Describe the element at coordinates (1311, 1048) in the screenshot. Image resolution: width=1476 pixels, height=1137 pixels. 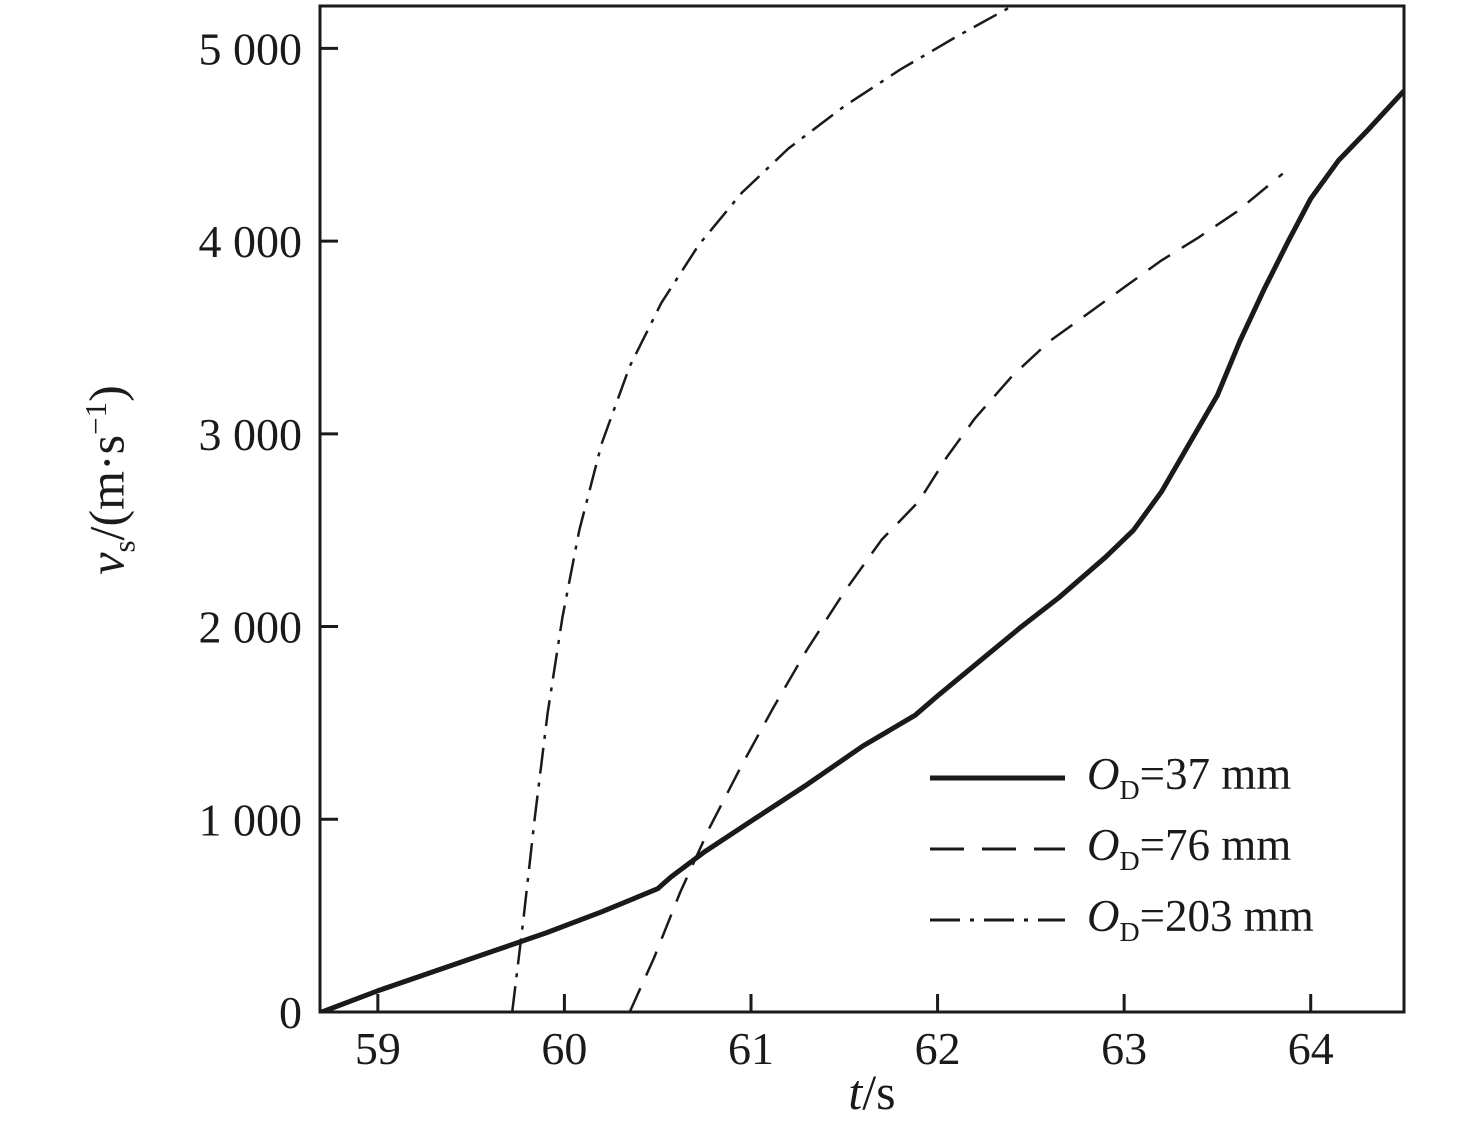
I see `svg-text: 64` at that location.